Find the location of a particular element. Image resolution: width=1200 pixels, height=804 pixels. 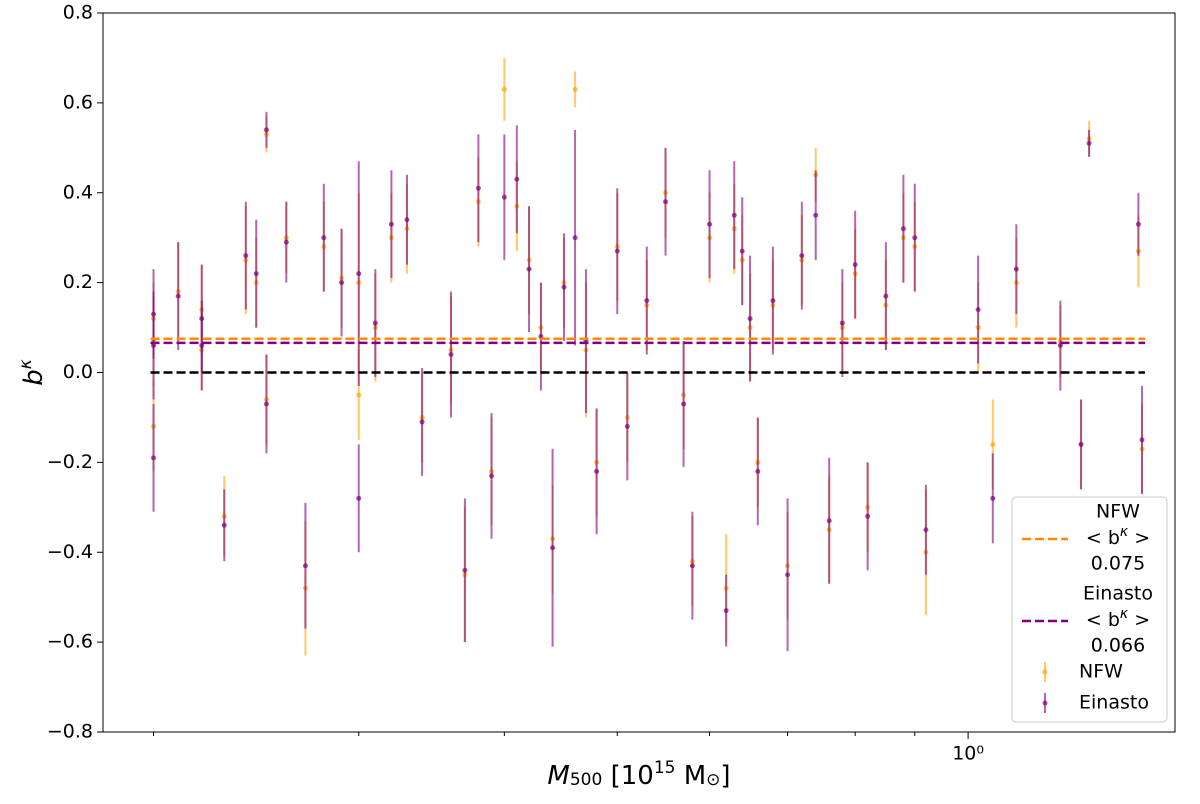

x-axis-label-part: ⊙ is located at coordinates (713, 780).